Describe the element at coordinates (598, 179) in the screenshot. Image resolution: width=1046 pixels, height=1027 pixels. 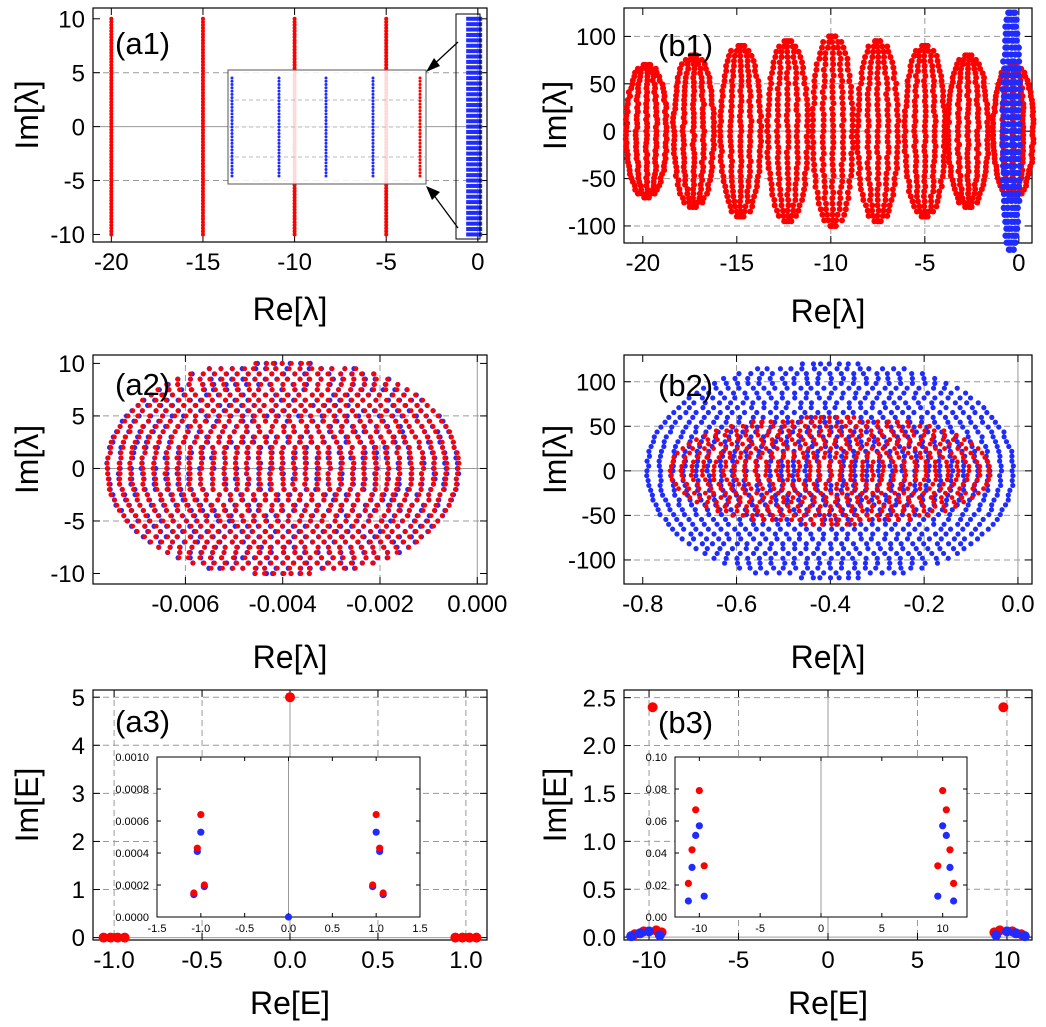
I see `y-tick-label: -50` at that location.